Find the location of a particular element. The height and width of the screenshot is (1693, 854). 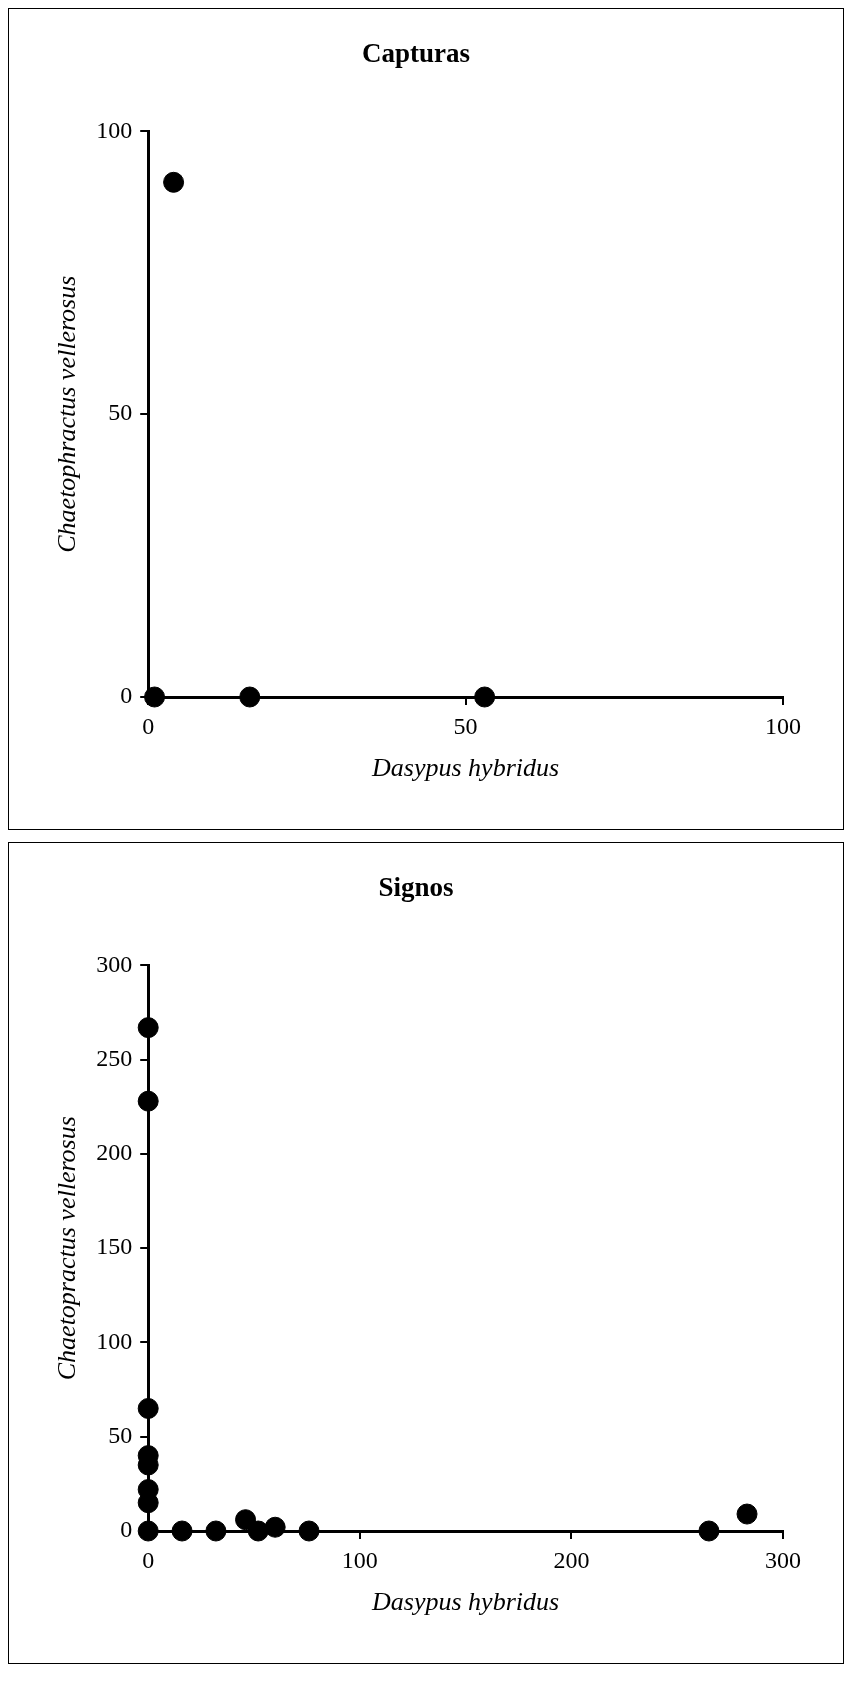

y-axis-title: Chaetophractus vellerosus is located at coordinates (67, 414).